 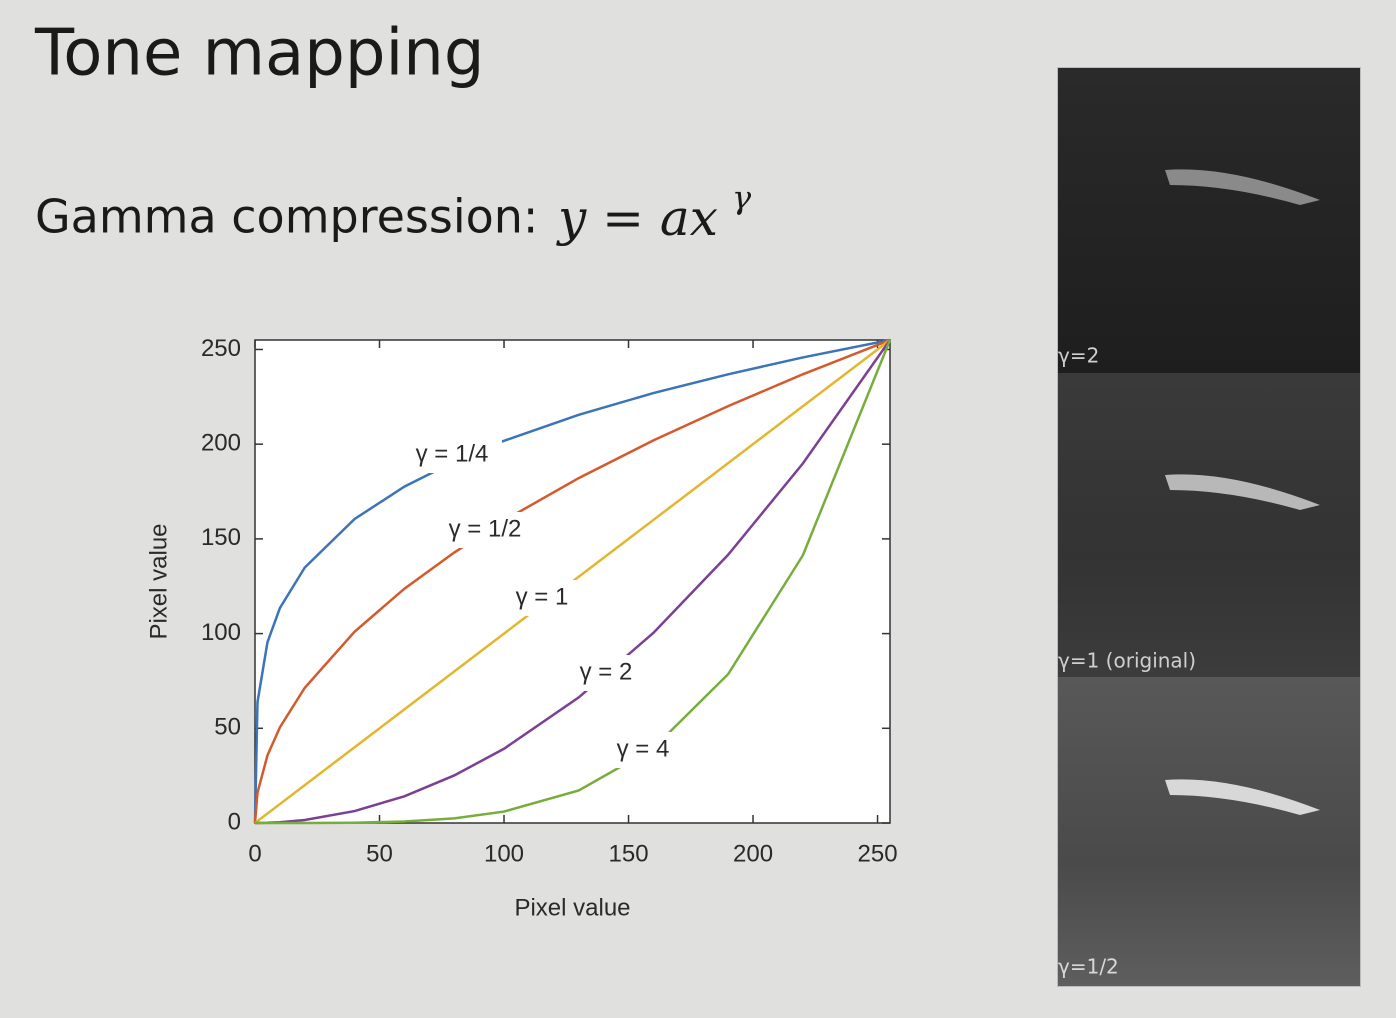 What do you see at coordinates (221, 537) in the screenshot?
I see `y-tick-label: 150` at bounding box center [221, 537].